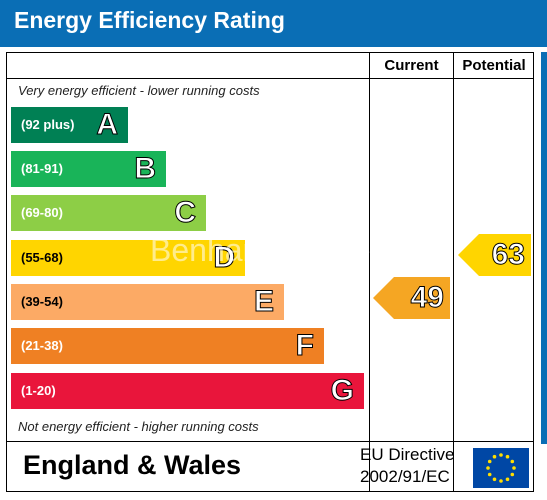 The width and height of the screenshot is (547, 500). Describe the element at coordinates (187, 391) in the screenshot. I see `band-g: (1-20) G` at that location.